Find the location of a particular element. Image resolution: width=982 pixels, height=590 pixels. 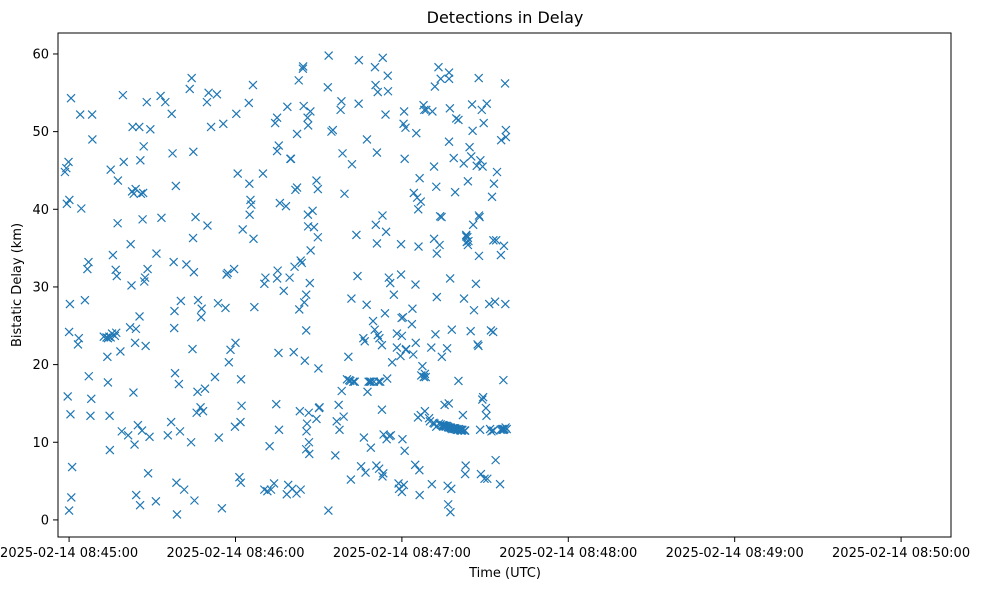

y-tick-label: 40 is located at coordinates (40, 210).